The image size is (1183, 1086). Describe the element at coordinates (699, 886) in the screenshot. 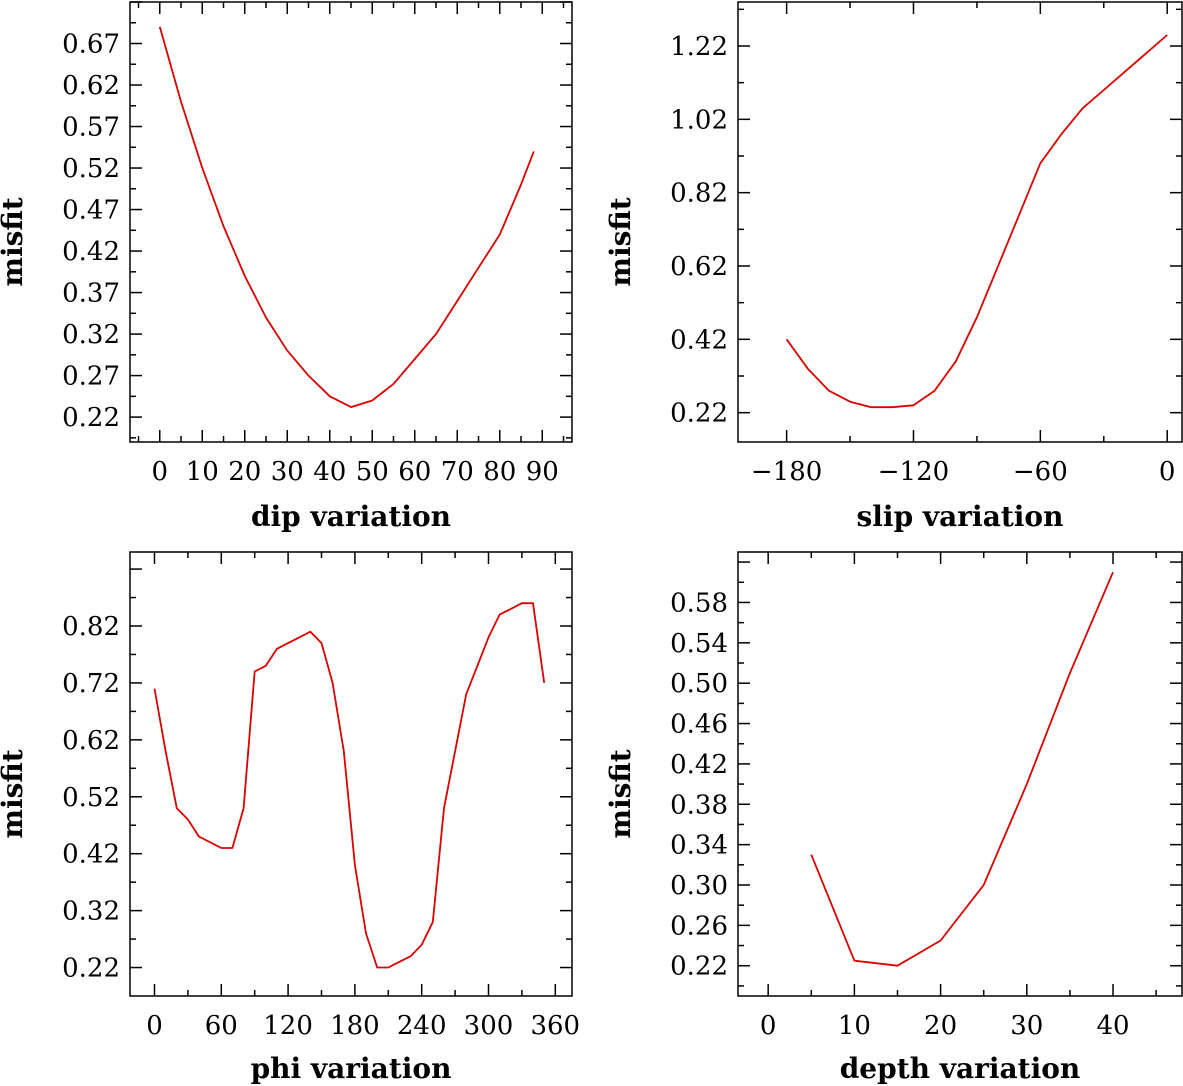

I see `y-tick-label: 0.30` at that location.